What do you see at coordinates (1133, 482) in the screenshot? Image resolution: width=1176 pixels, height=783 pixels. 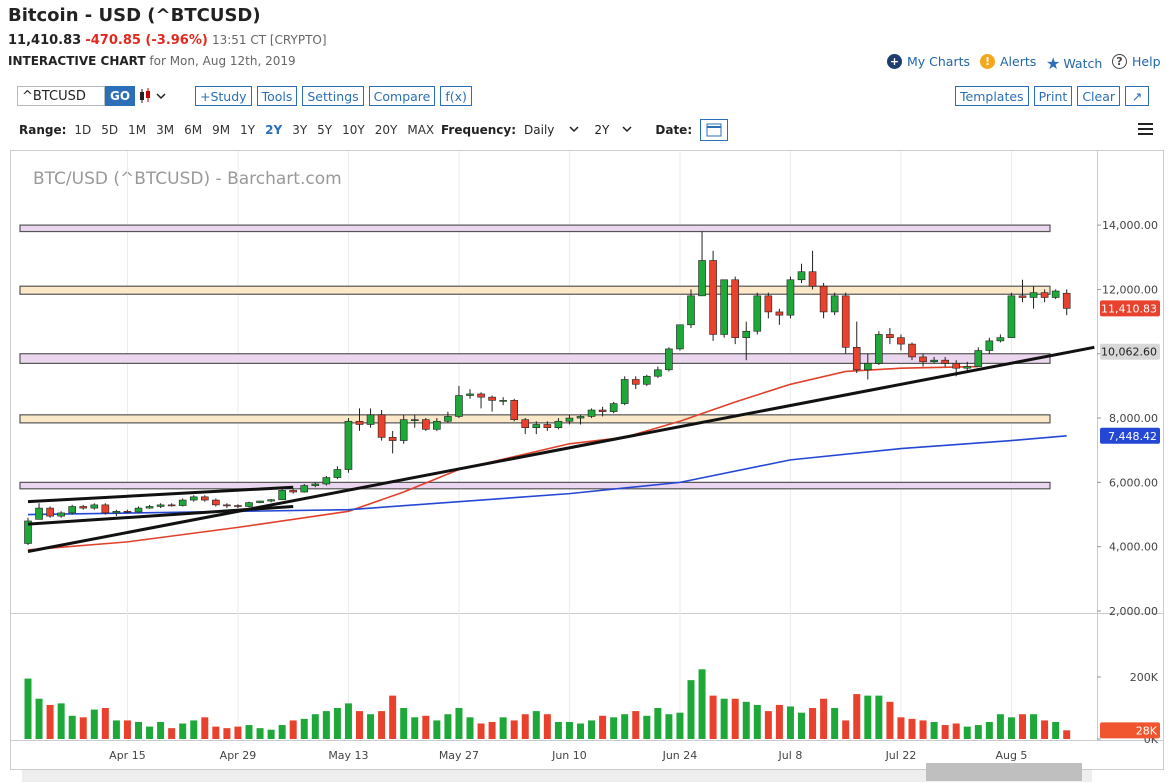 I see `y-tick-label: 6,000.00` at bounding box center [1133, 482].